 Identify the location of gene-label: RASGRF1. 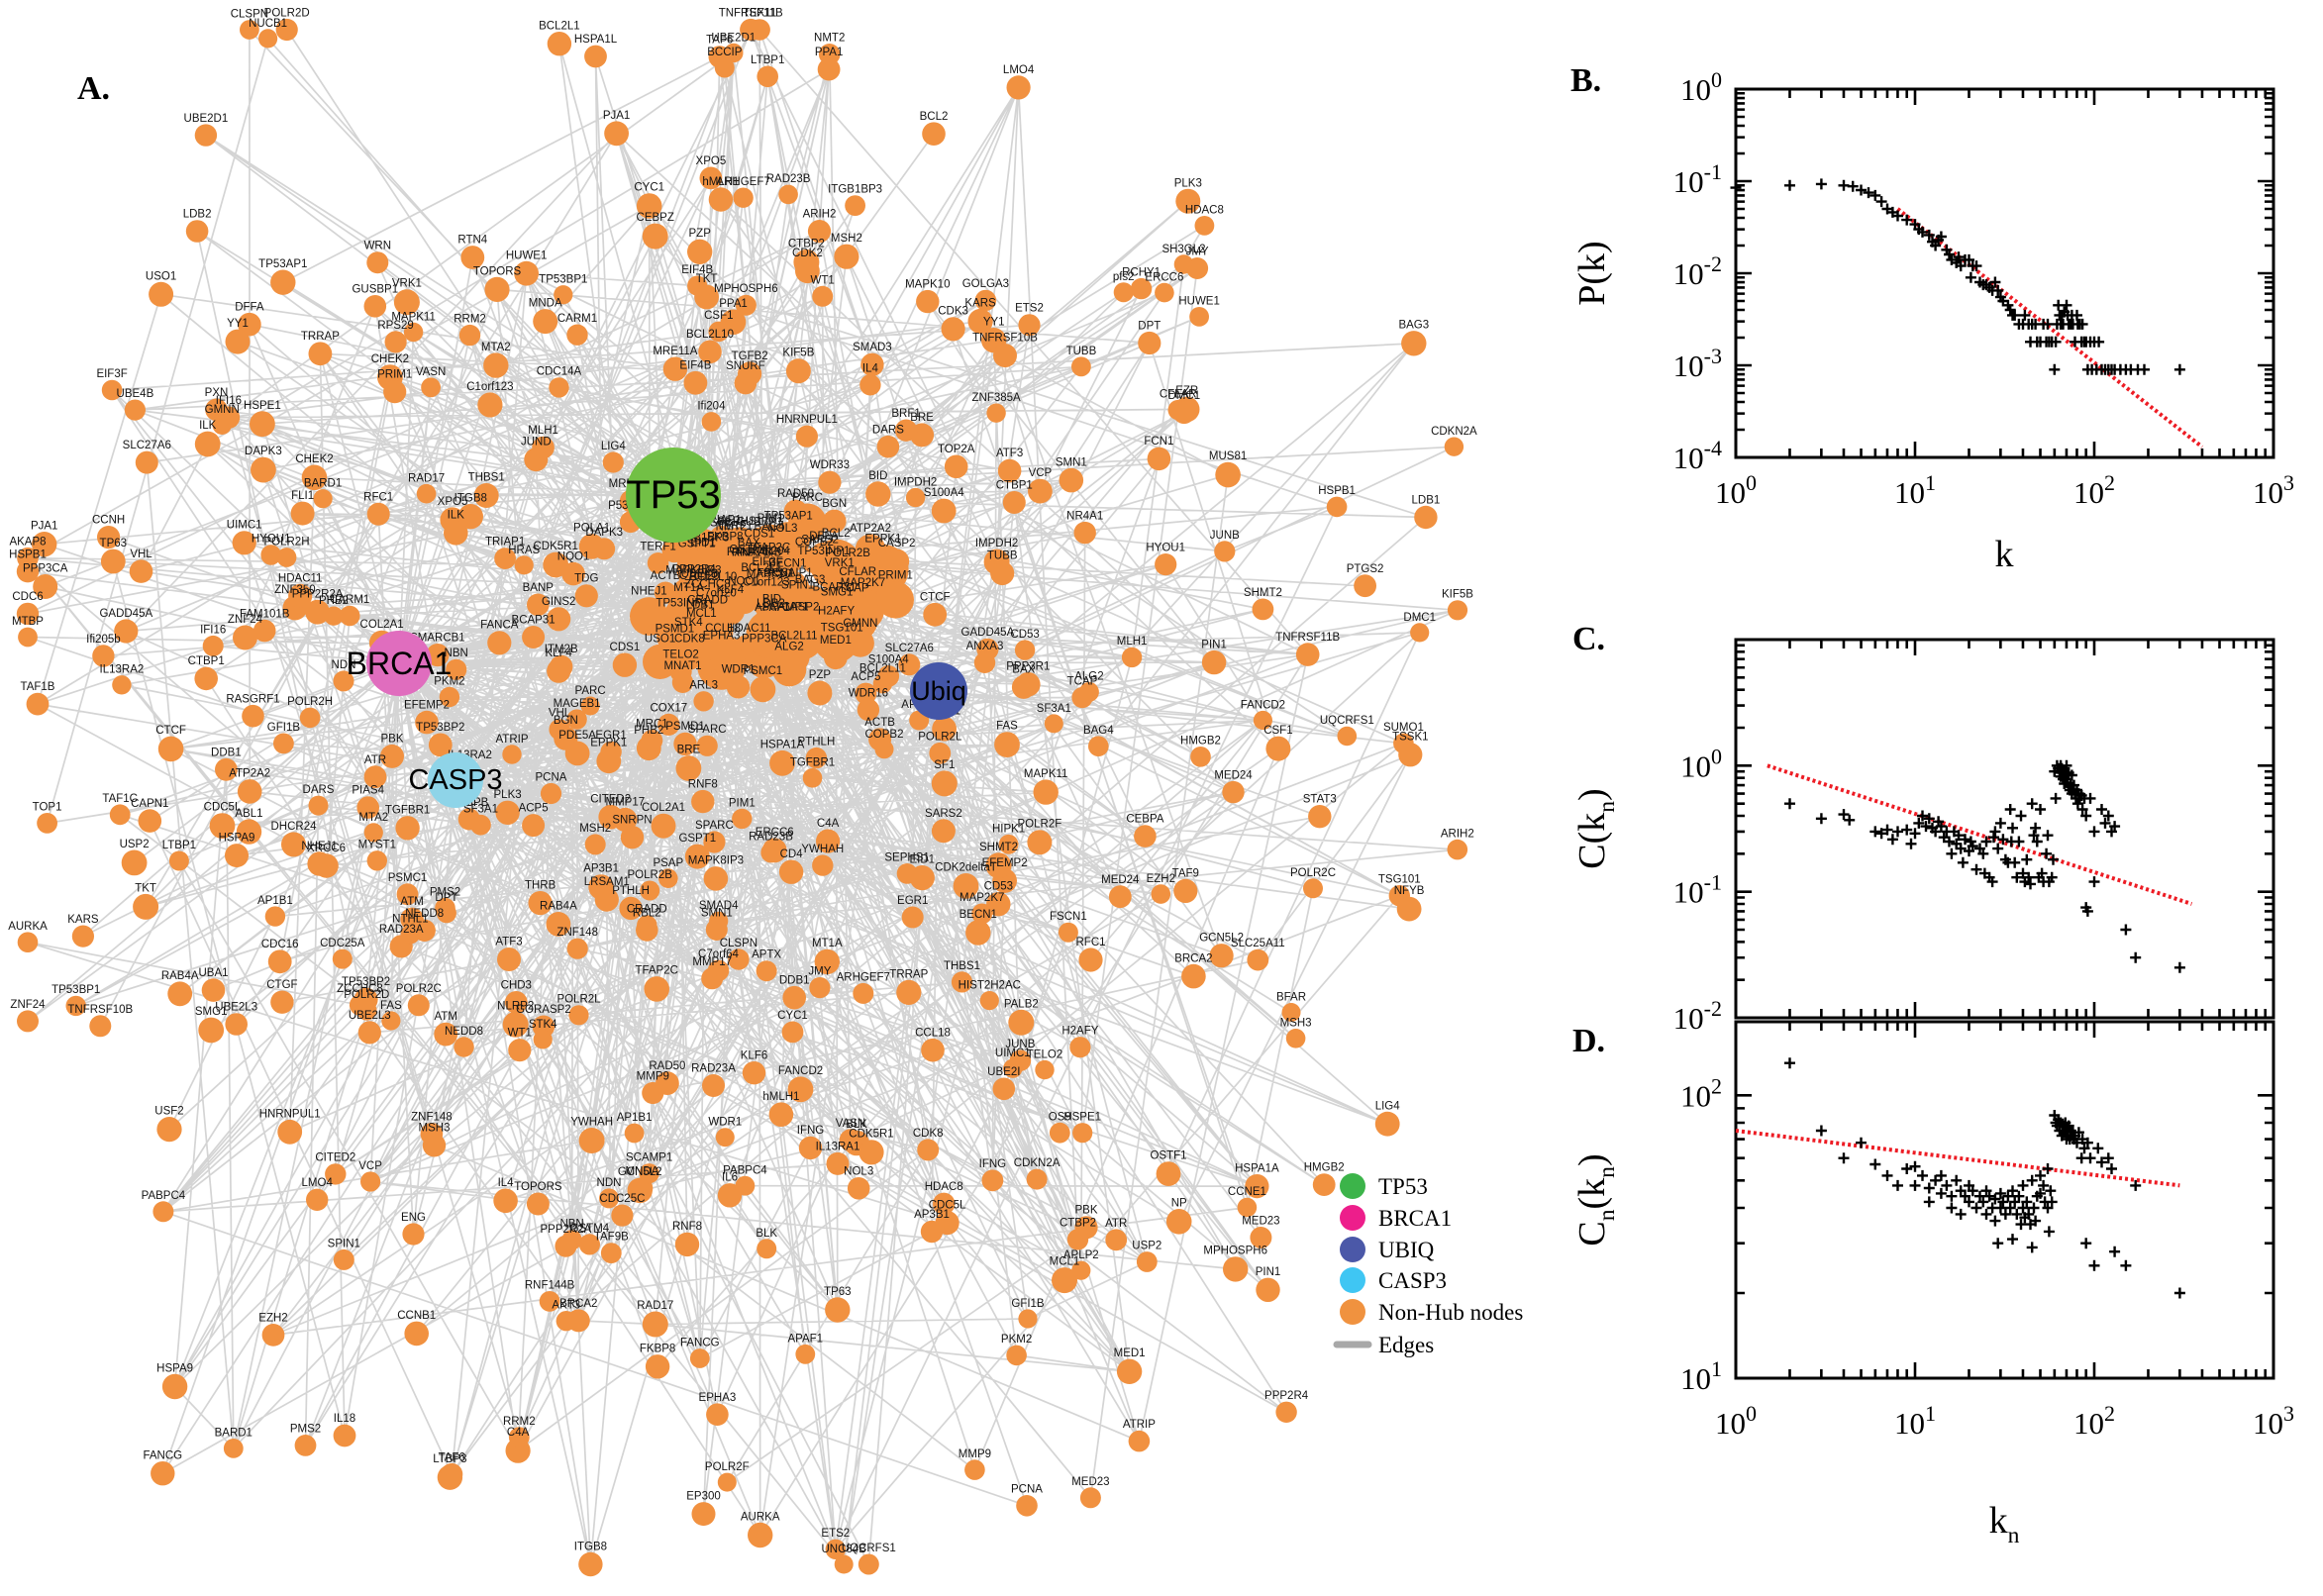
(252, 699).